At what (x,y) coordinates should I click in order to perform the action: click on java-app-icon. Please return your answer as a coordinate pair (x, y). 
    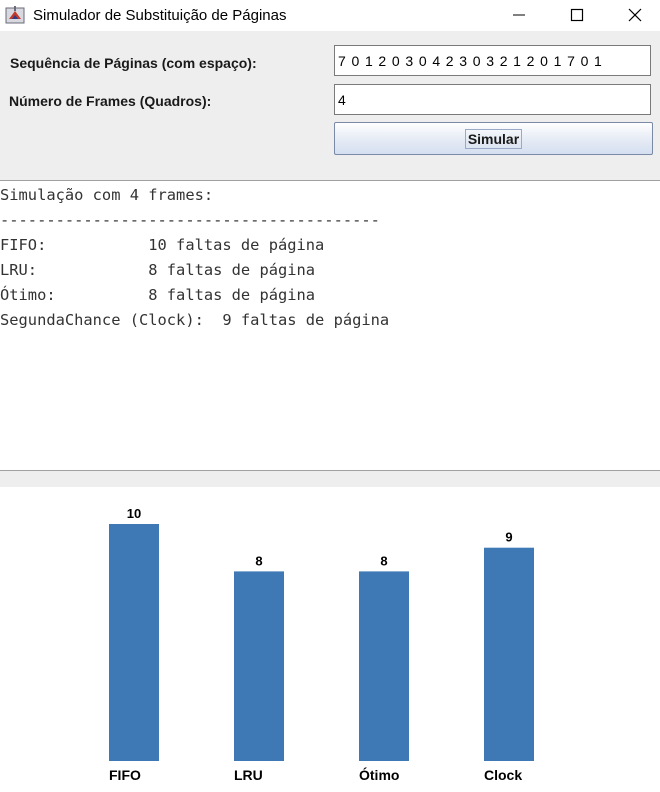
    Looking at the image, I should click on (15, 15).